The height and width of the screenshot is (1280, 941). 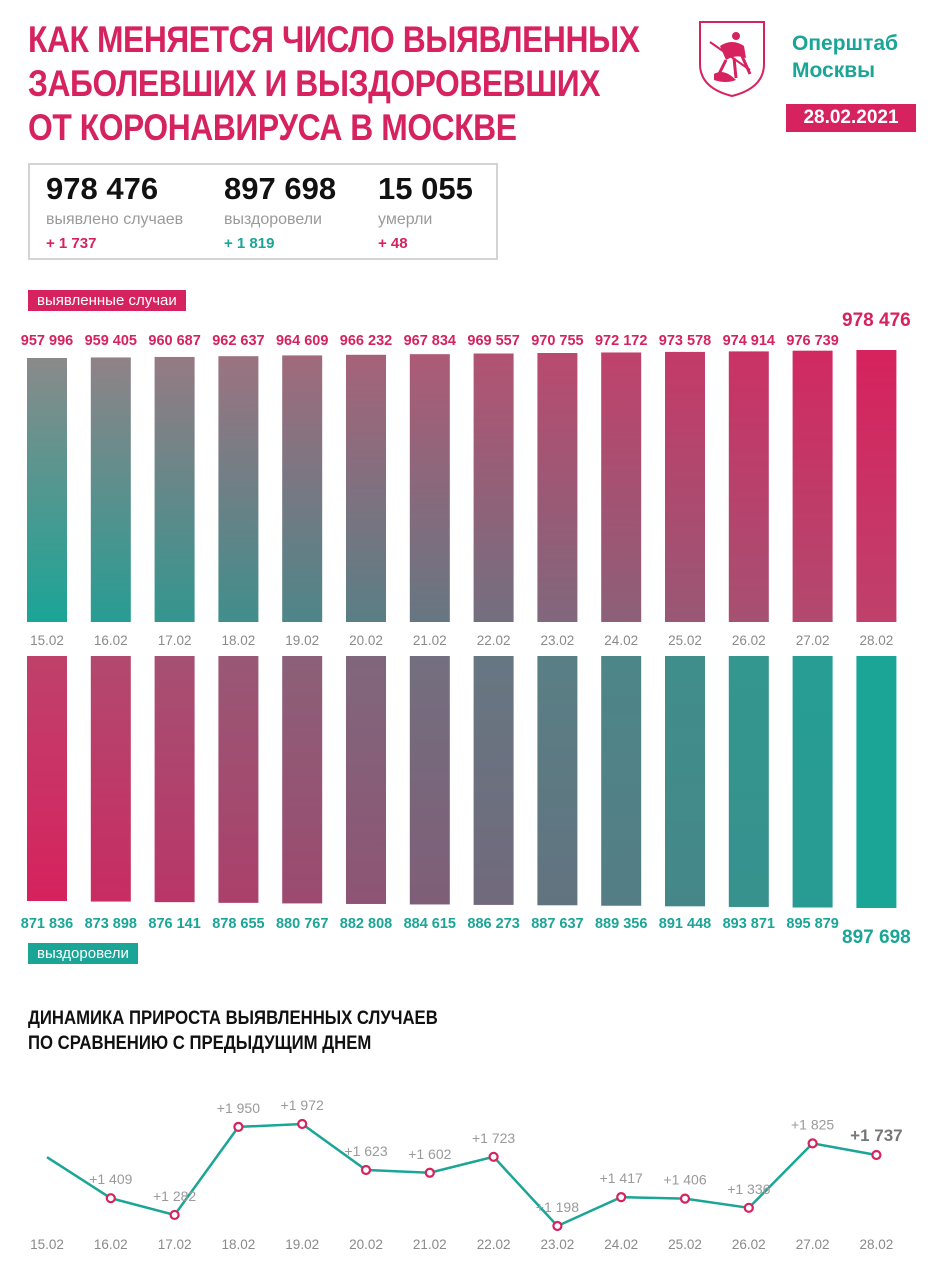 What do you see at coordinates (405, 219) in the screenshot?
I see `stat-label: умерли` at bounding box center [405, 219].